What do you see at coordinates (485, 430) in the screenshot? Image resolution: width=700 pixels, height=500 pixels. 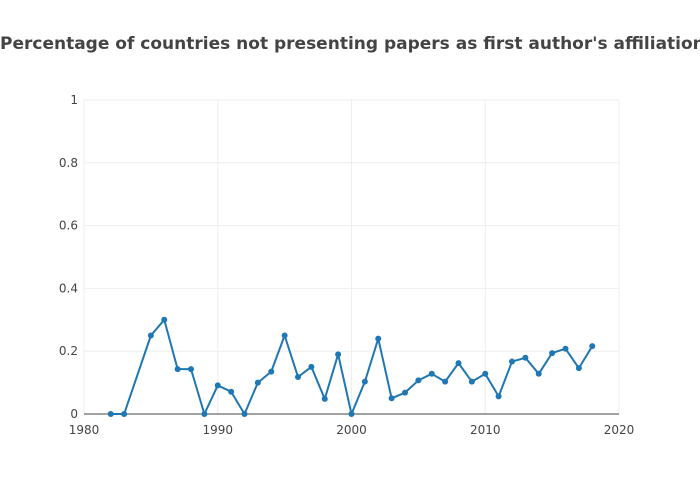 I see `x-tick-label: 2010` at bounding box center [485, 430].